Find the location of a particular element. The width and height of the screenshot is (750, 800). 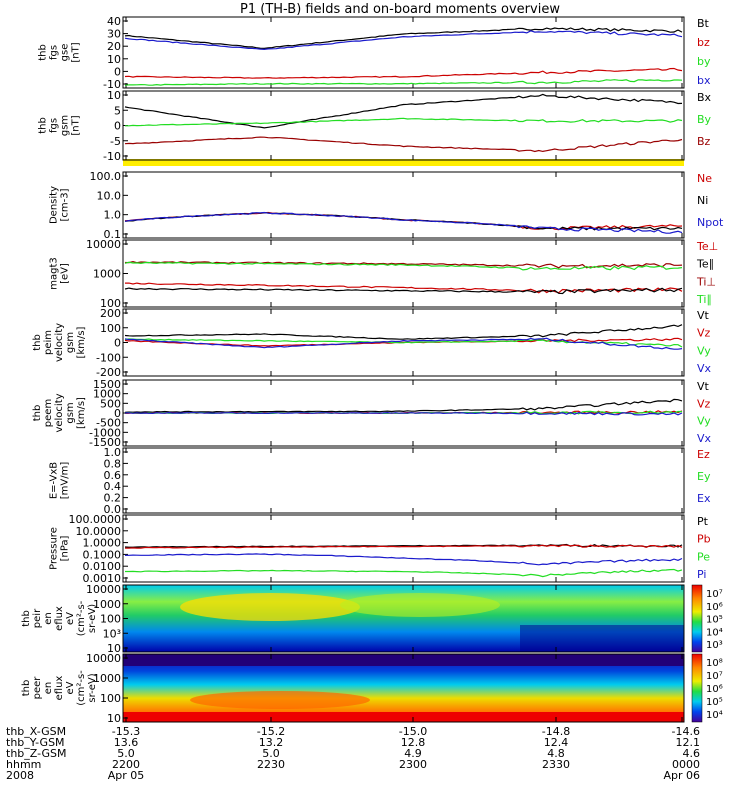

y-tick-label: 0.0010 is located at coordinates (102, 578).